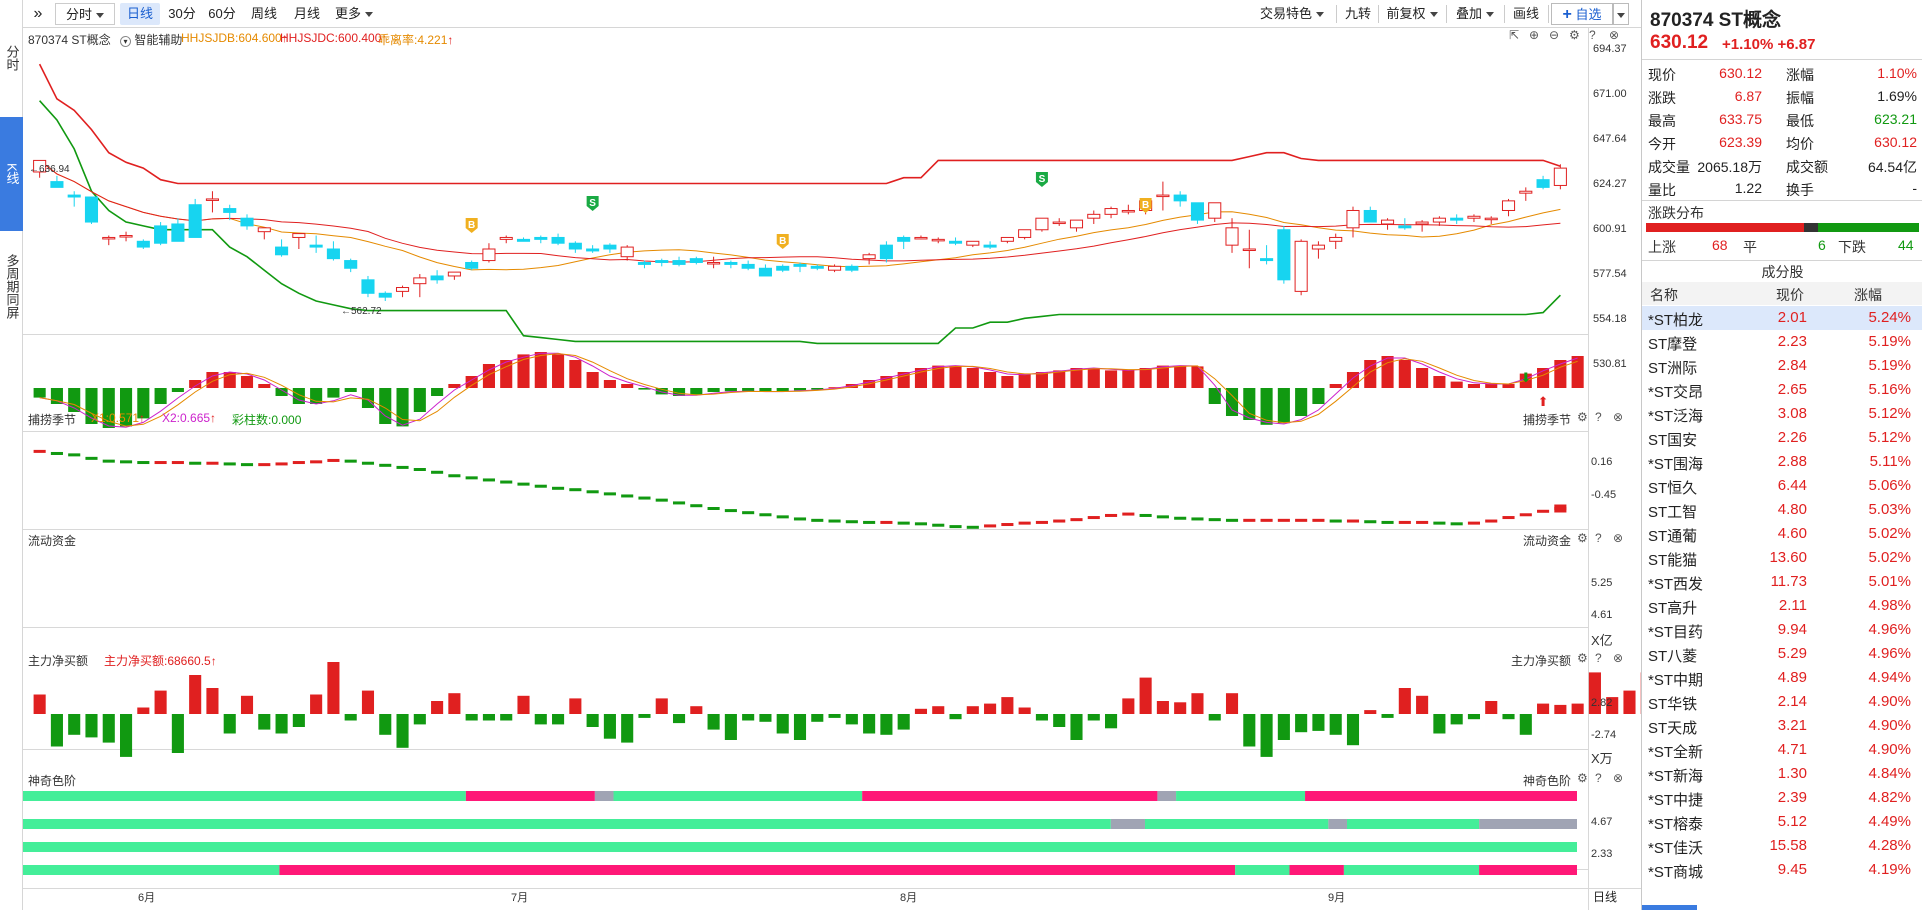 The image size is (1922, 910). What do you see at coordinates (140, 14) in the screenshot?
I see `period-daily: 日线` at bounding box center [140, 14].